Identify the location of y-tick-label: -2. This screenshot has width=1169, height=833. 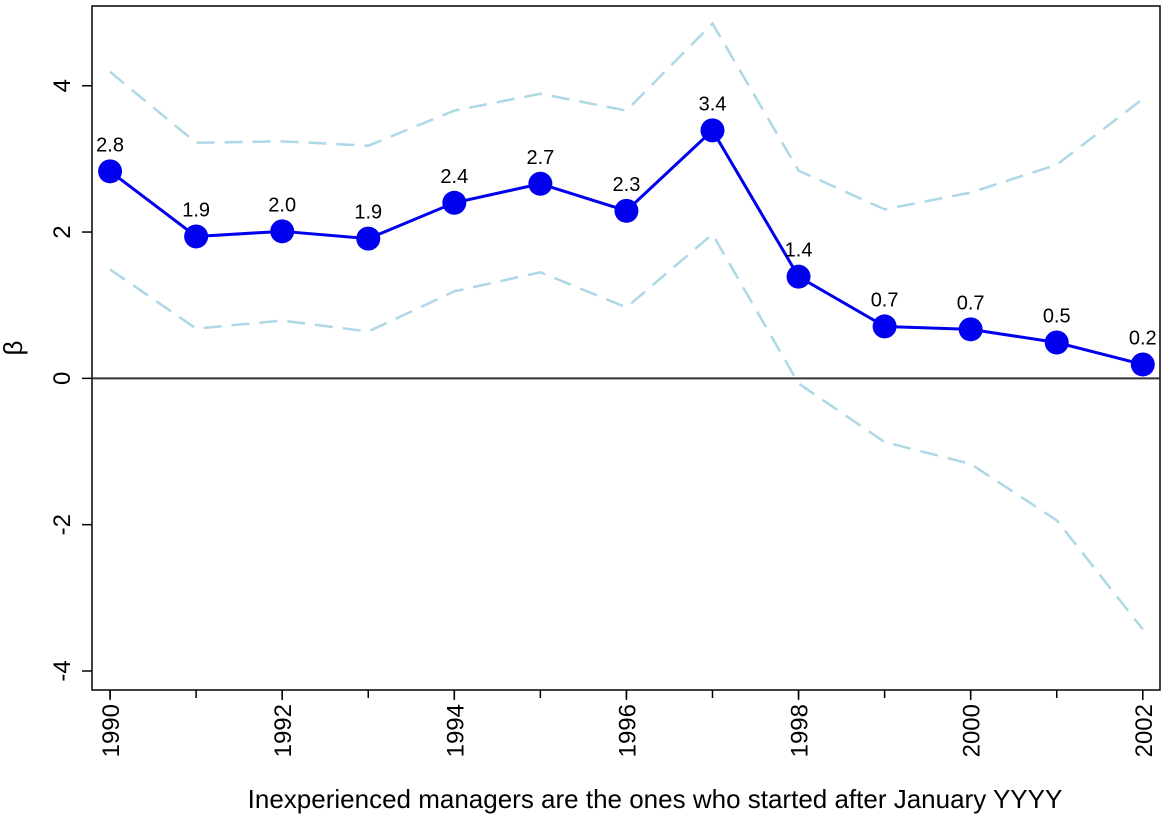
(62, 524).